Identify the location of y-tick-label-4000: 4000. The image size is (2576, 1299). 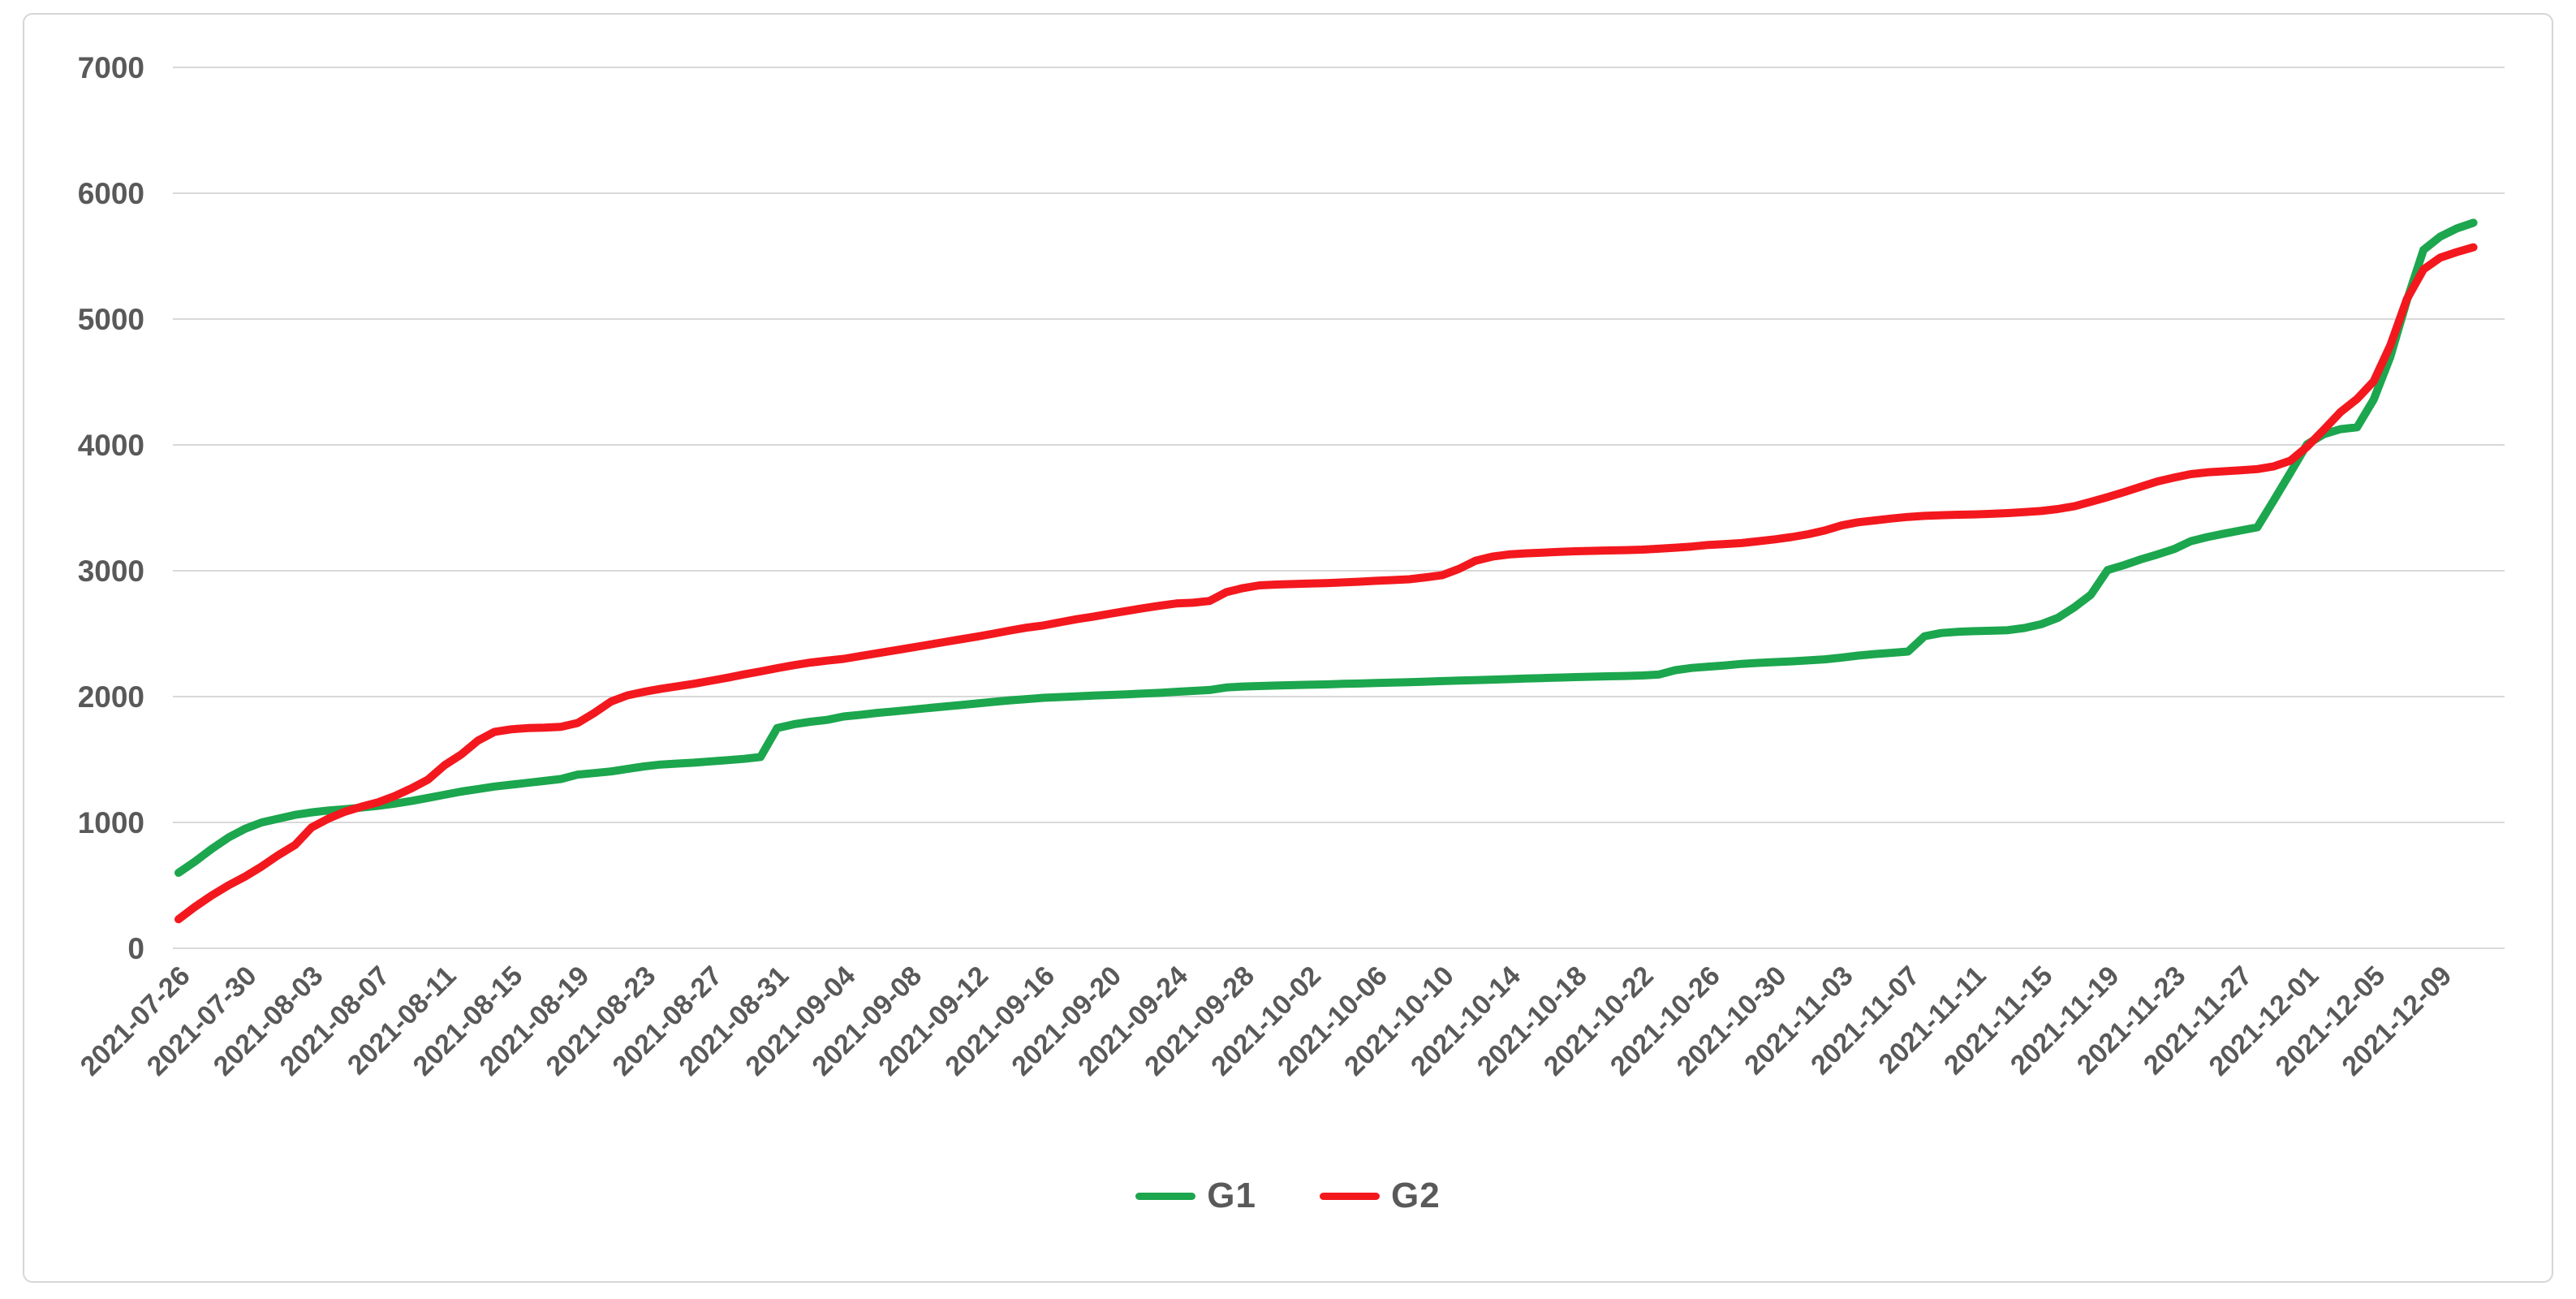
(111, 446).